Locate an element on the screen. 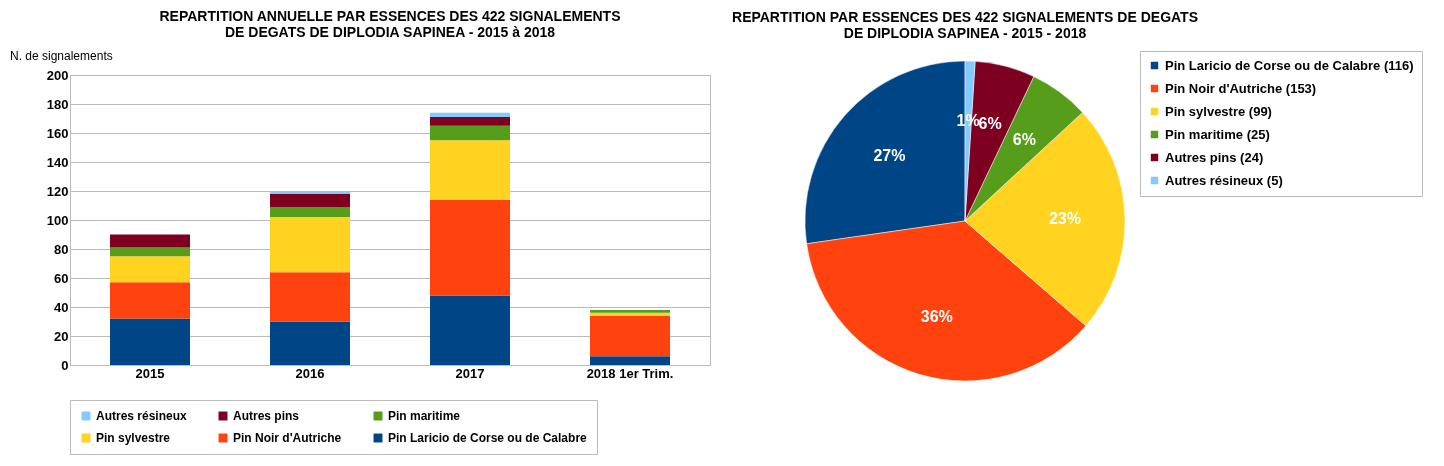 The width and height of the screenshot is (1444, 466). data-label: 1% is located at coordinates (968, 121).